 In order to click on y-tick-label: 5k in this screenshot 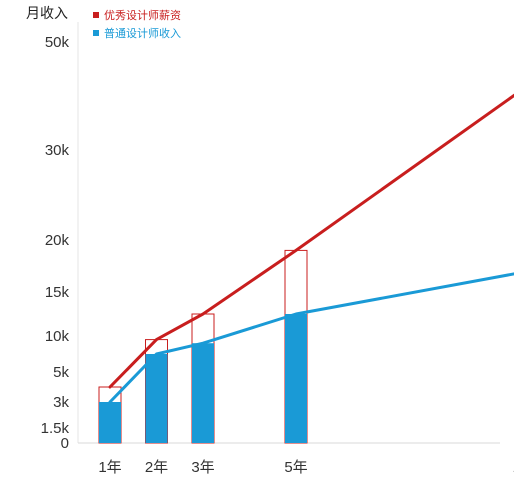, I will do `click(61, 372)`.